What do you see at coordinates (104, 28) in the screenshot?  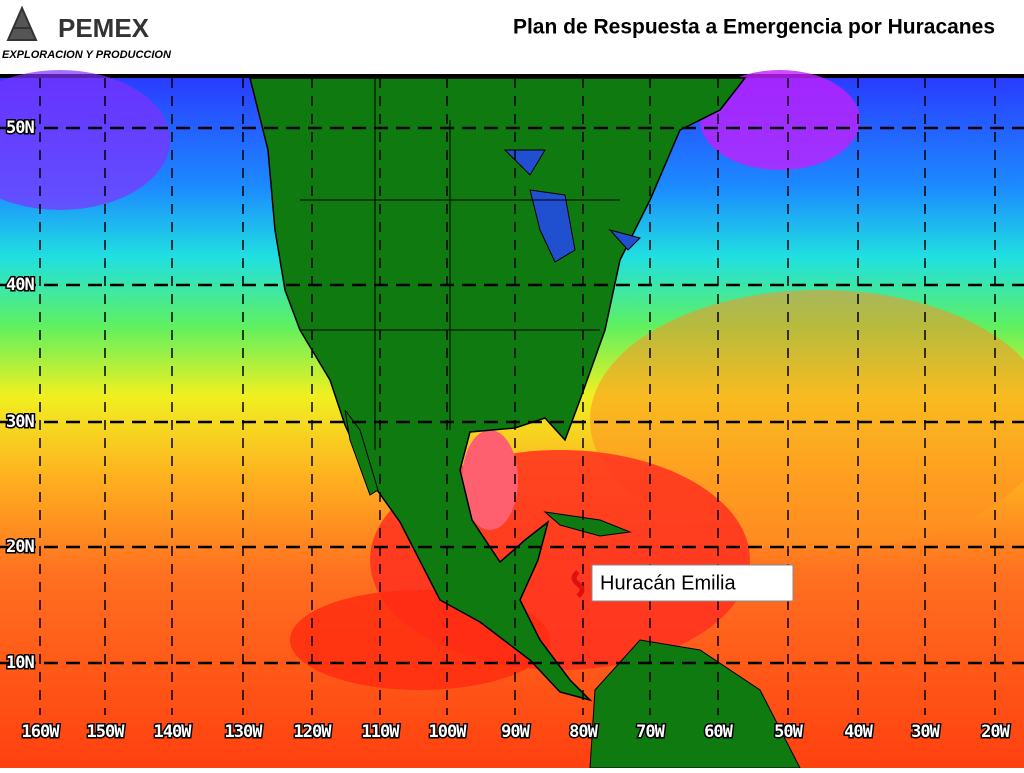 I see `logo: PEMEX` at bounding box center [104, 28].